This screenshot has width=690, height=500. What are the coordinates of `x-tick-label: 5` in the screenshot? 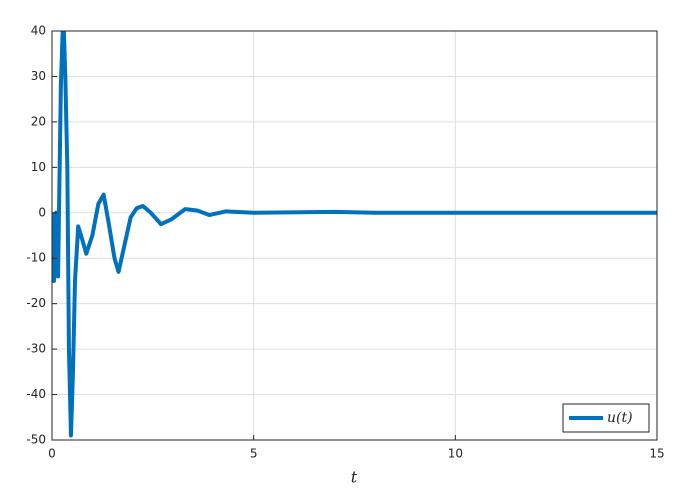 It's located at (254, 454).